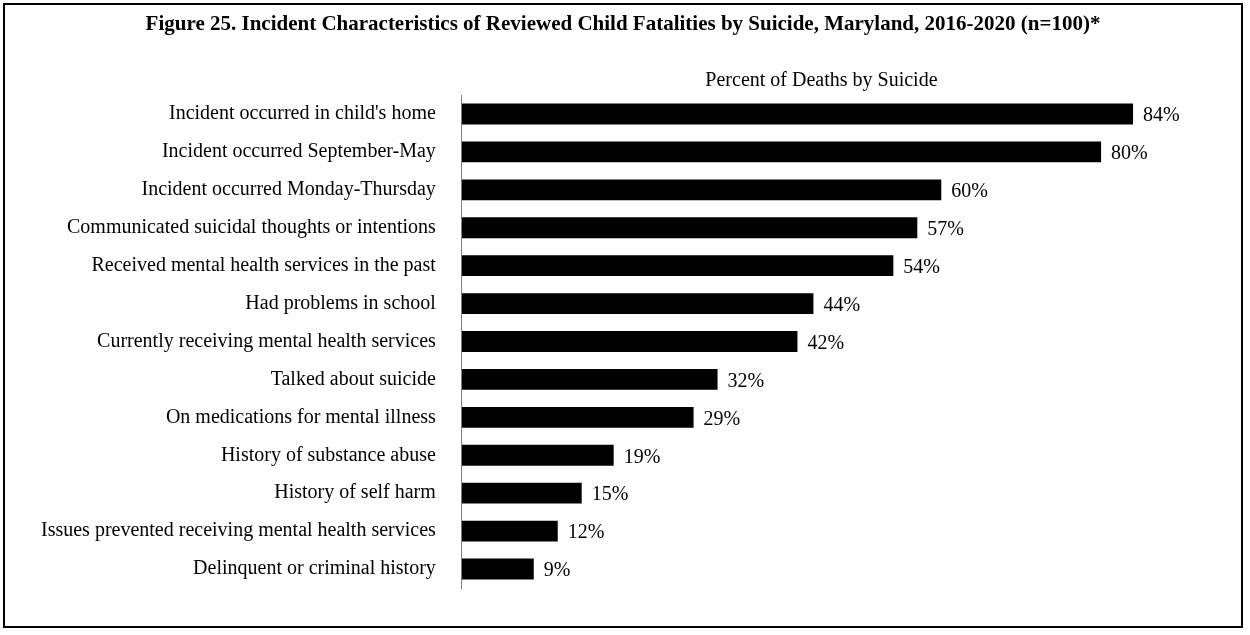 This screenshot has height=635, width=1250. I want to click on data-label: 9%, so click(557, 569).